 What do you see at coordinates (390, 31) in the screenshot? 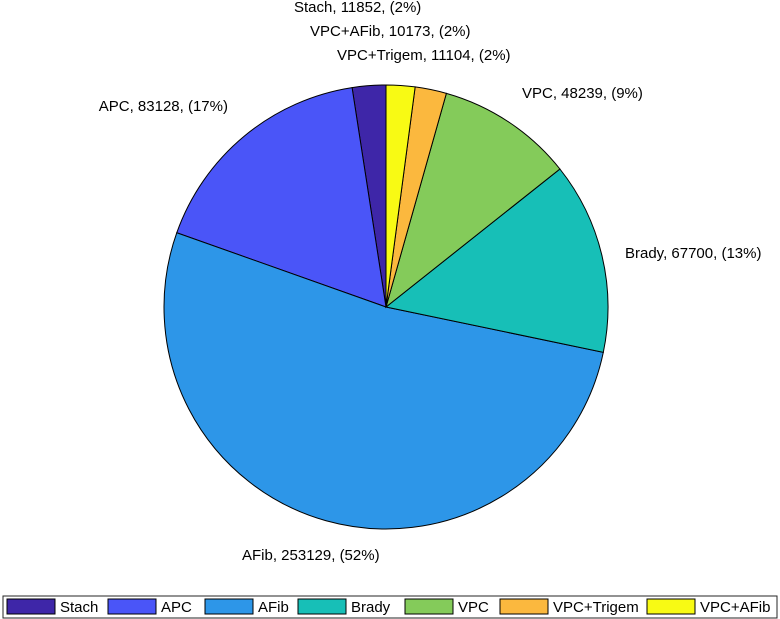
I see `slice-label-vpc-afib: VPC+AFib, 10173, (2%)` at bounding box center [390, 31].